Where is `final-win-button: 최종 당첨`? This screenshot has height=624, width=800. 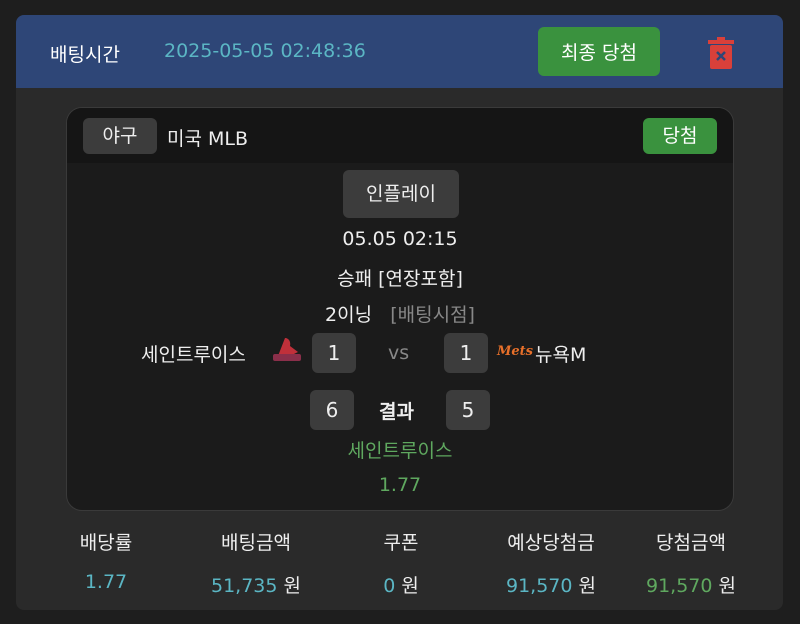 final-win-button: 최종 당첨 is located at coordinates (599, 51).